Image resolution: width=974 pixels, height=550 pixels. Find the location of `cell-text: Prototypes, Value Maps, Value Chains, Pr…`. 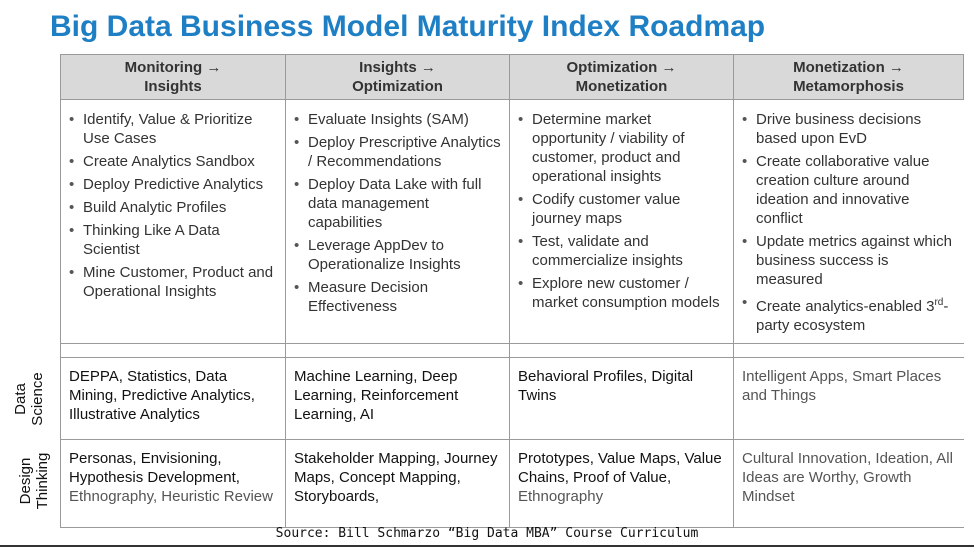

cell-text: Prototypes, Value Maps, Value Chains, Pr… is located at coordinates (620, 468).